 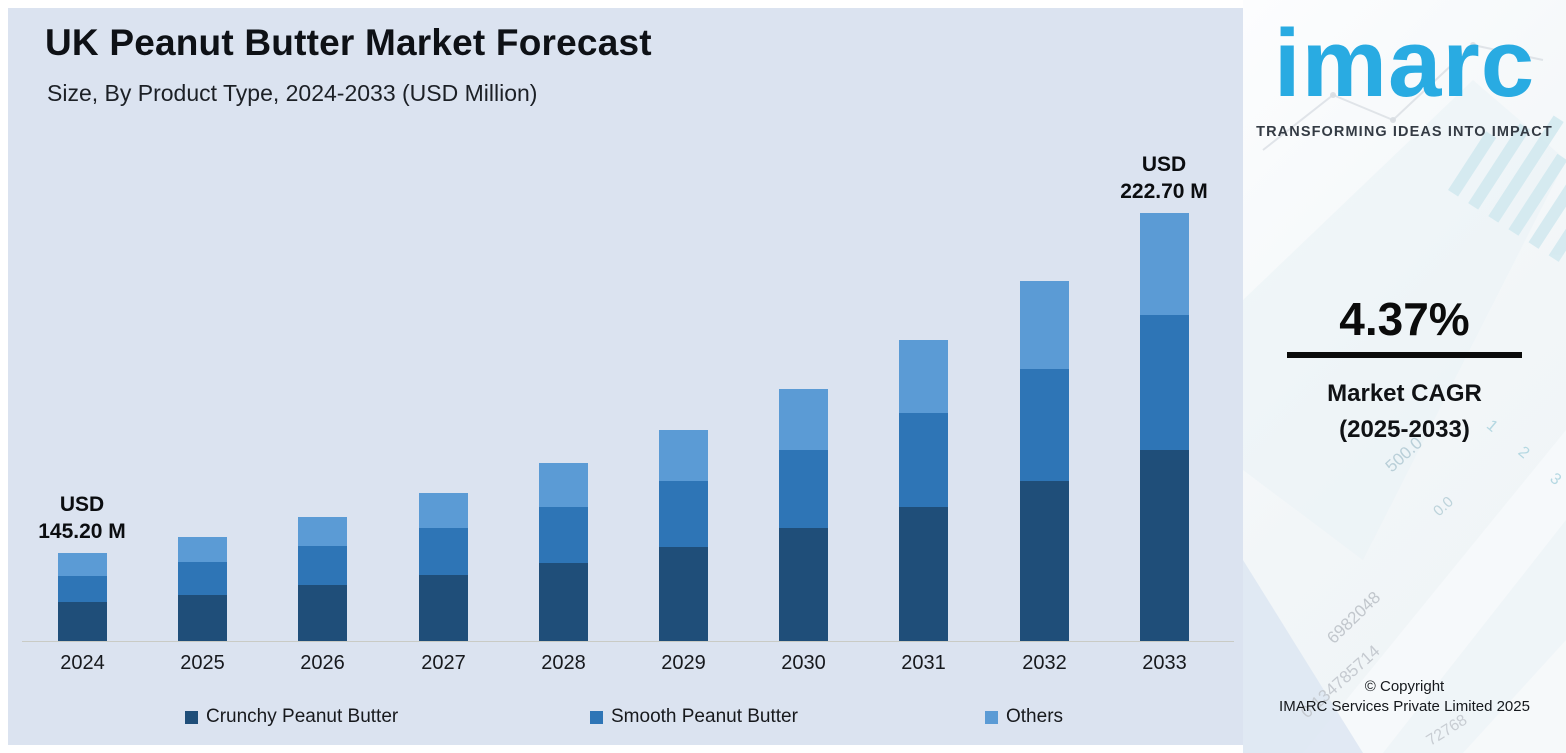 What do you see at coordinates (443, 663) in the screenshot?
I see `x-axis-label-2027: 2027` at bounding box center [443, 663].